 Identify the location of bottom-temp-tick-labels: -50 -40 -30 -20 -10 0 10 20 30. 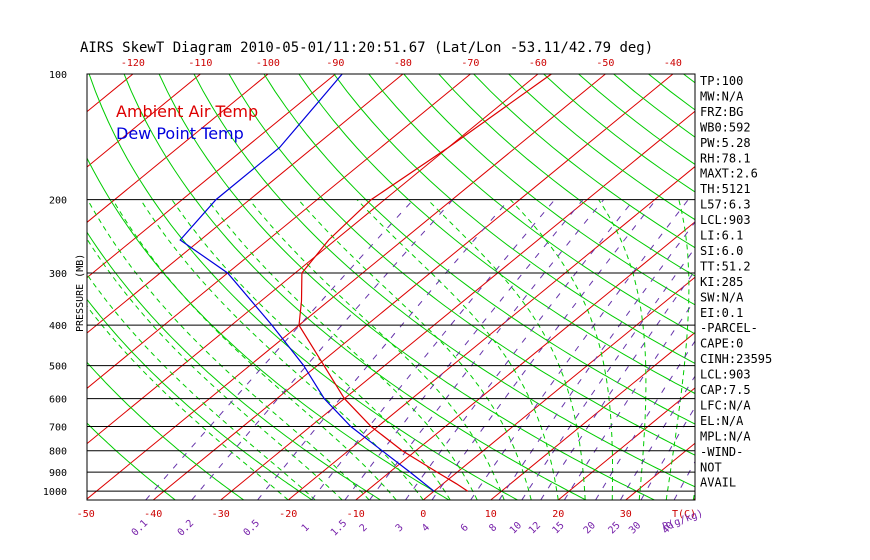
(354, 514).